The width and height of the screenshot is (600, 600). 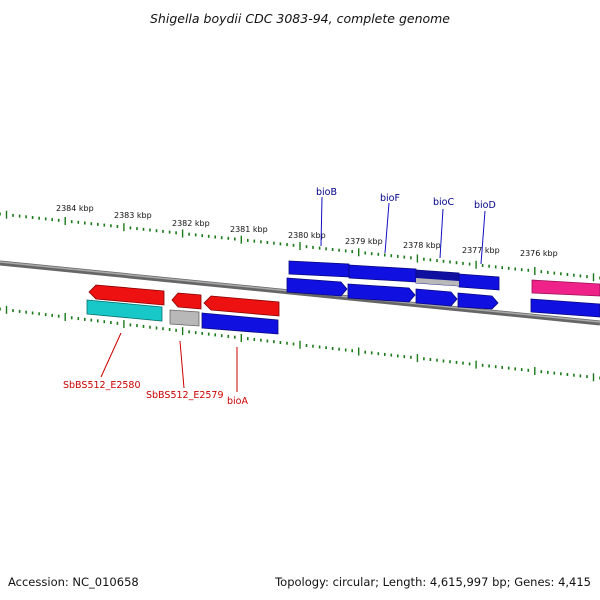 I want to click on gene-SbBS512-E2580-arrow, so click(x=126, y=295).